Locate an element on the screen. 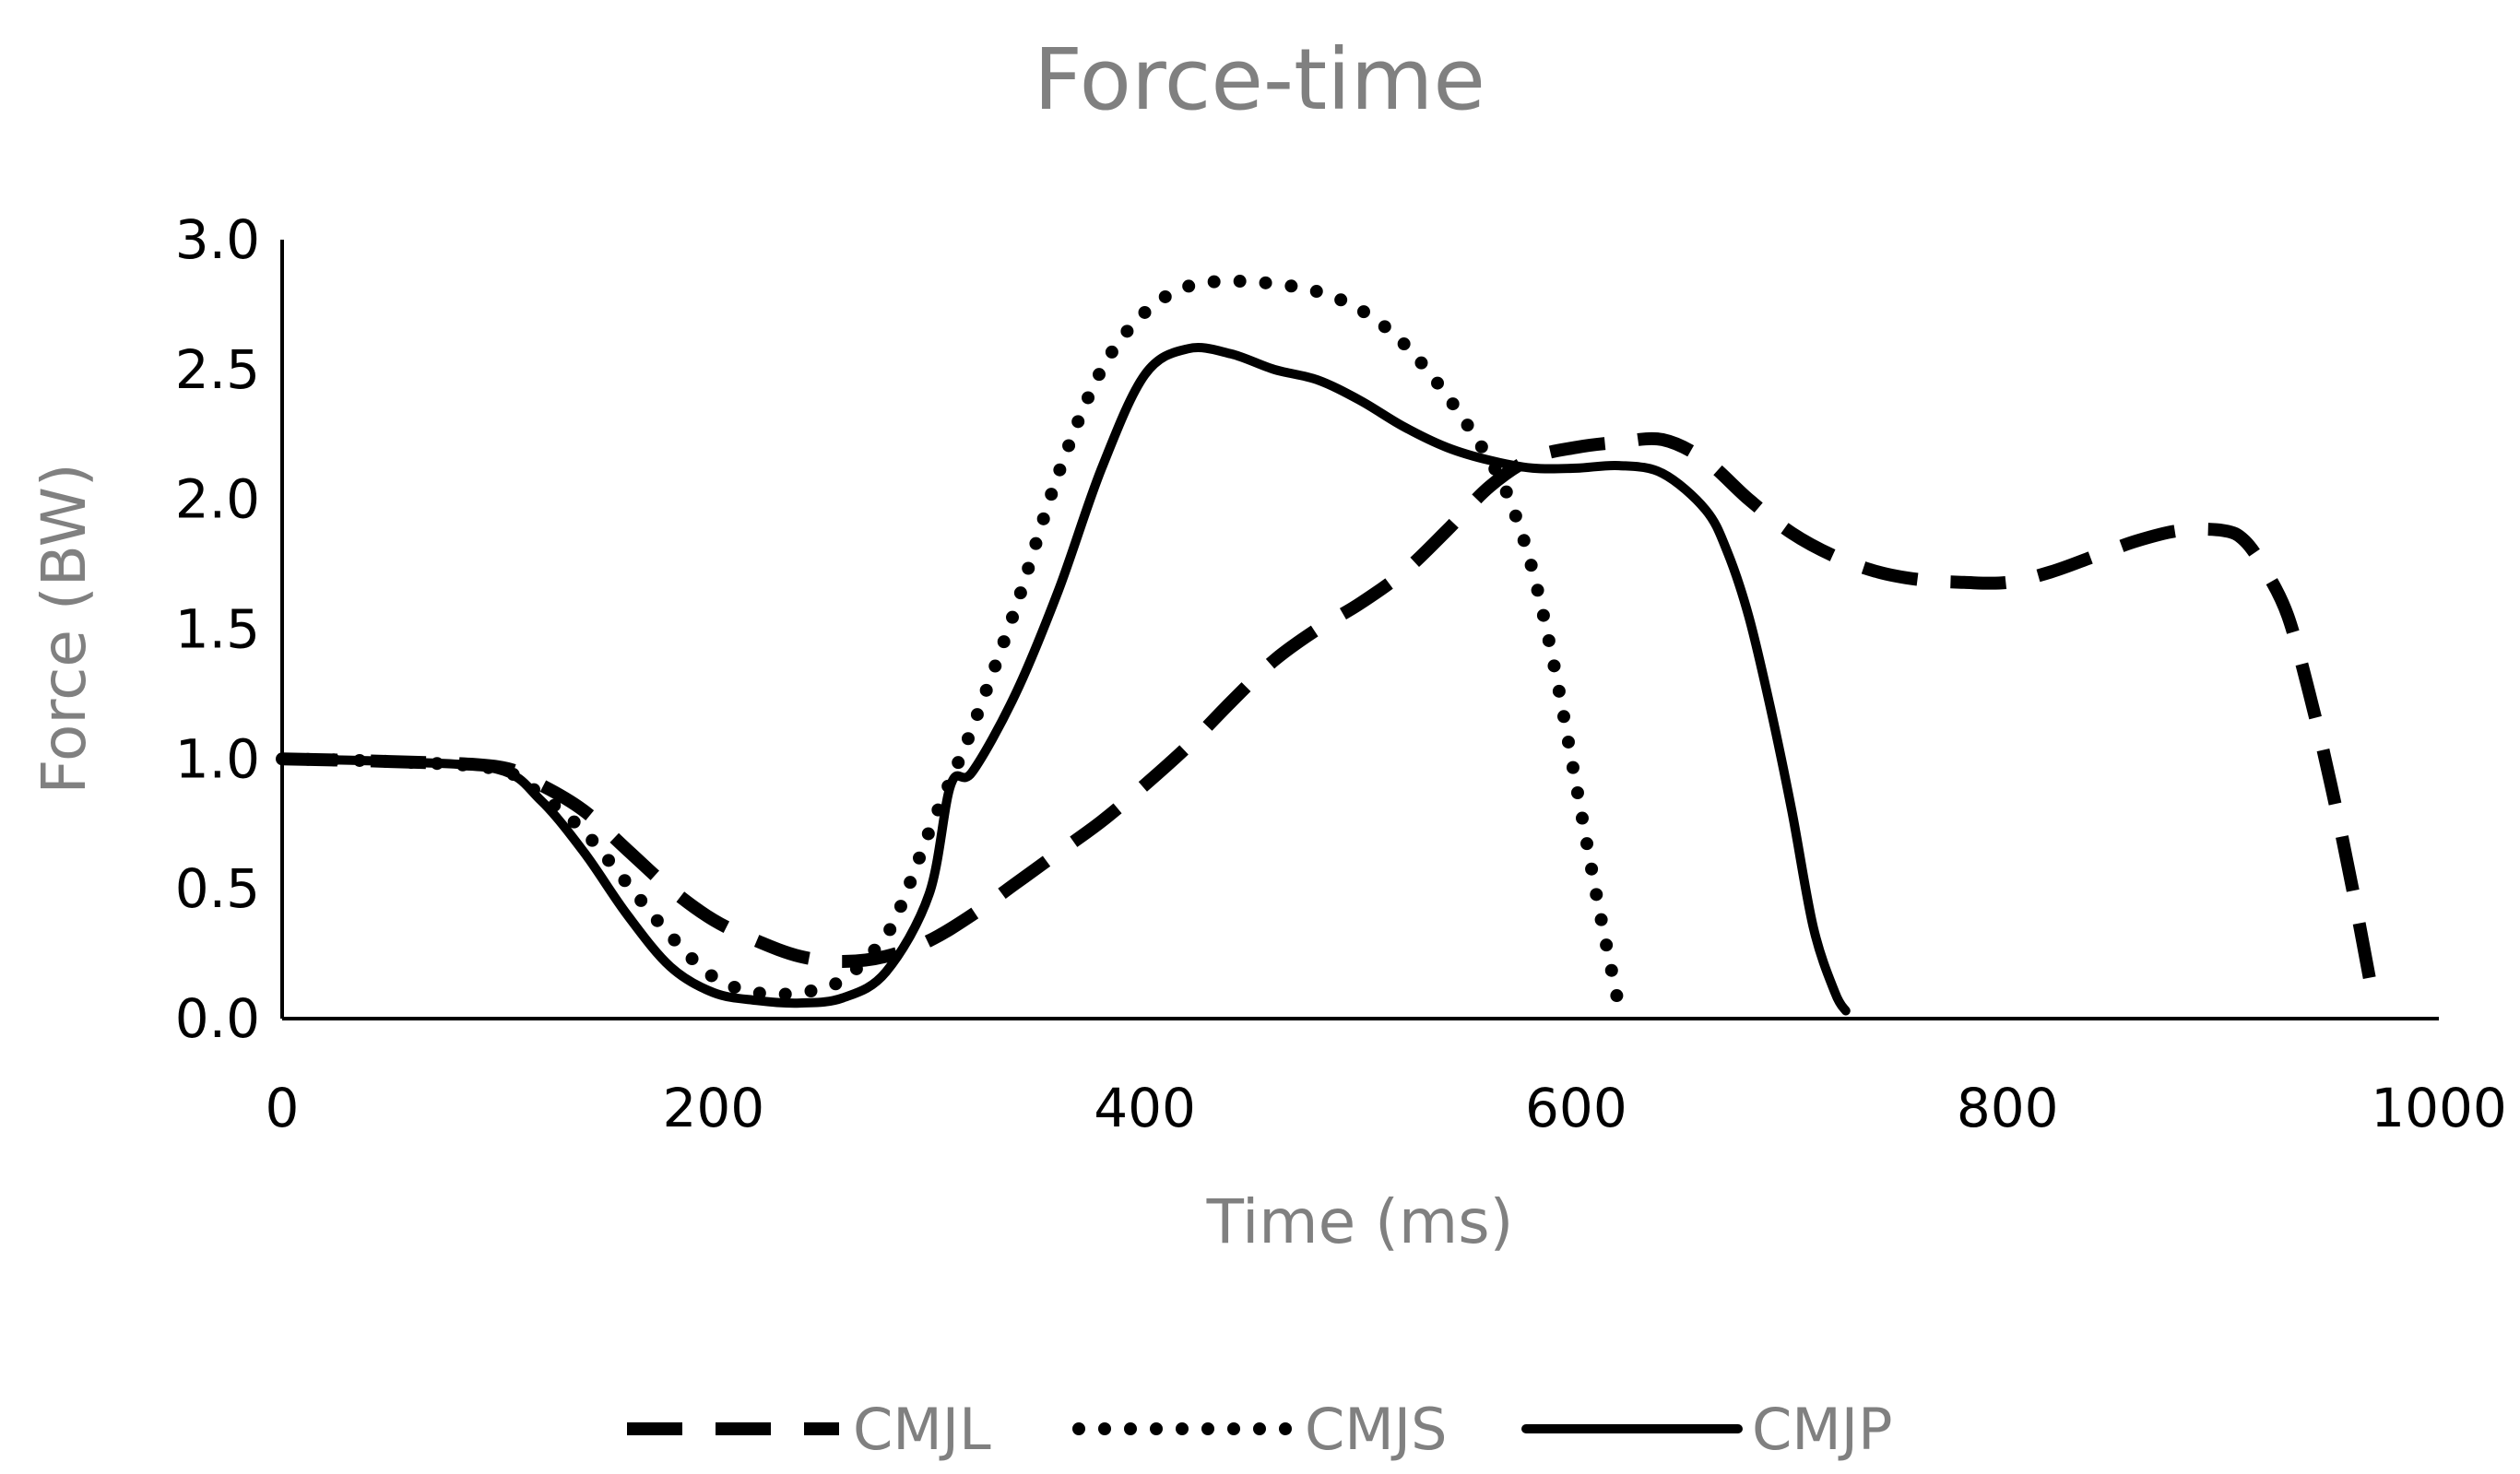 This screenshot has width=2520, height=1474. y-tick-label: 2.5 is located at coordinates (217, 369).